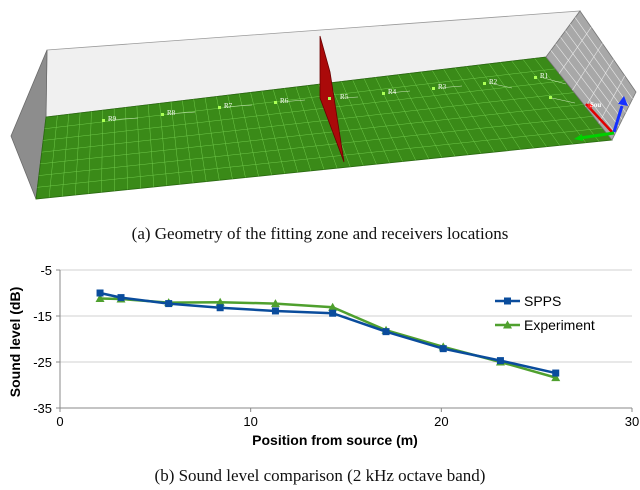  I want to click on chart-legend: SPPS Experiment, so click(545, 313).